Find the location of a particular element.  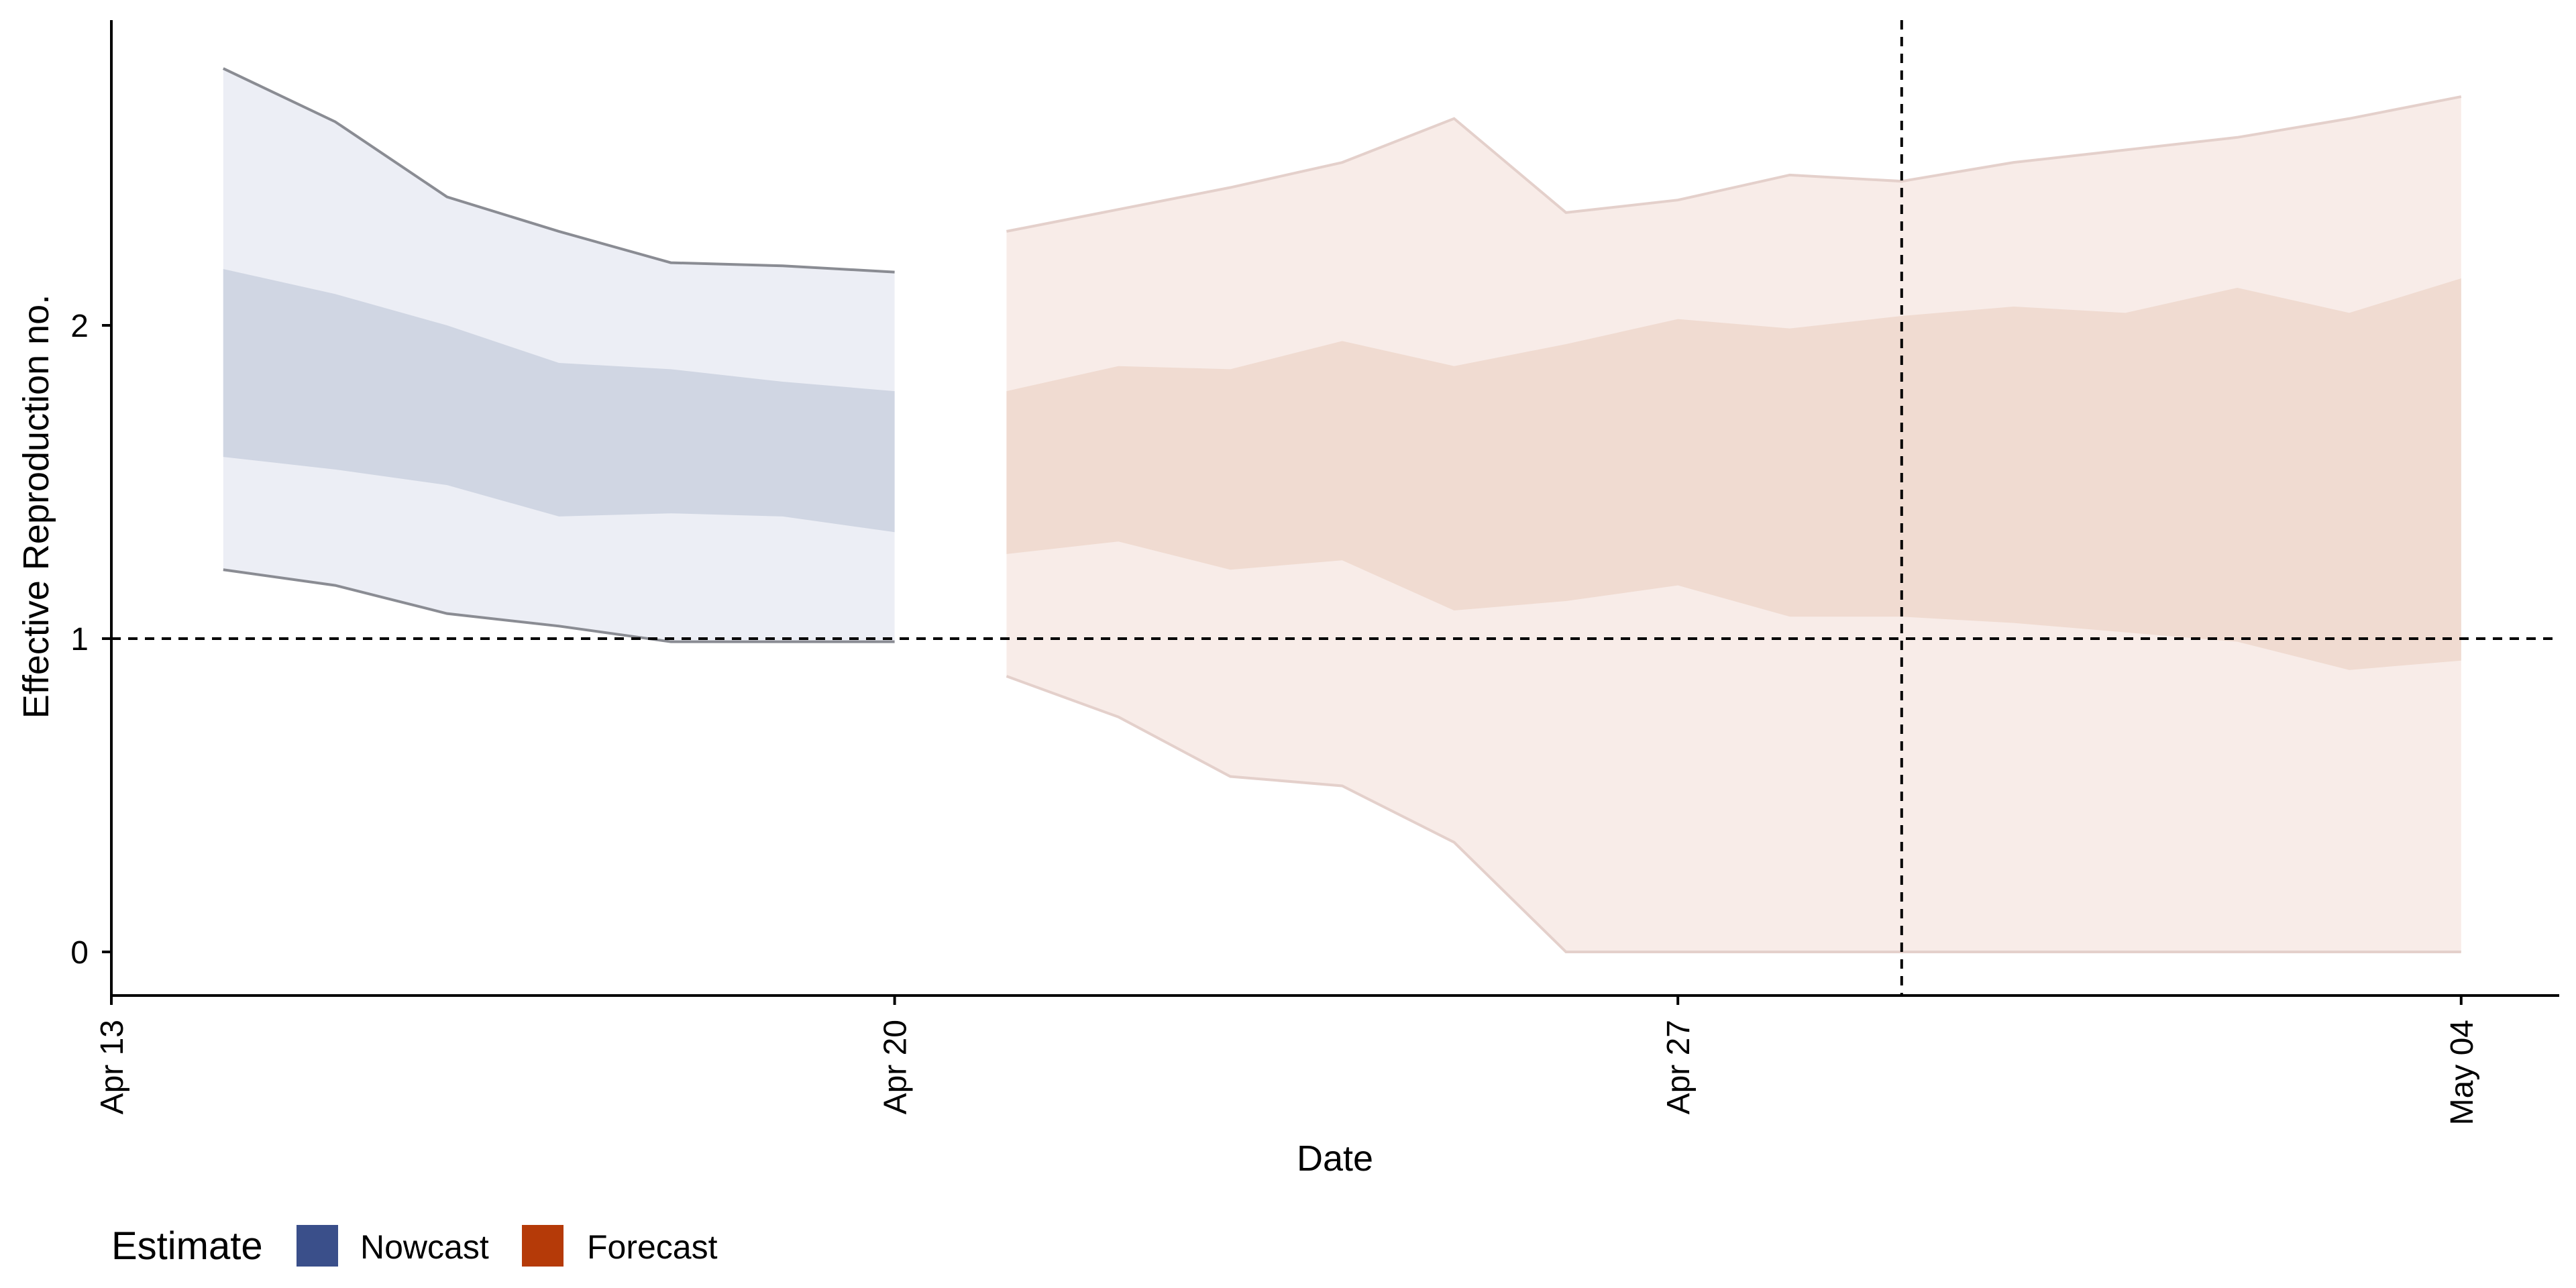

nowcast-lower-90-line is located at coordinates (559, 605).